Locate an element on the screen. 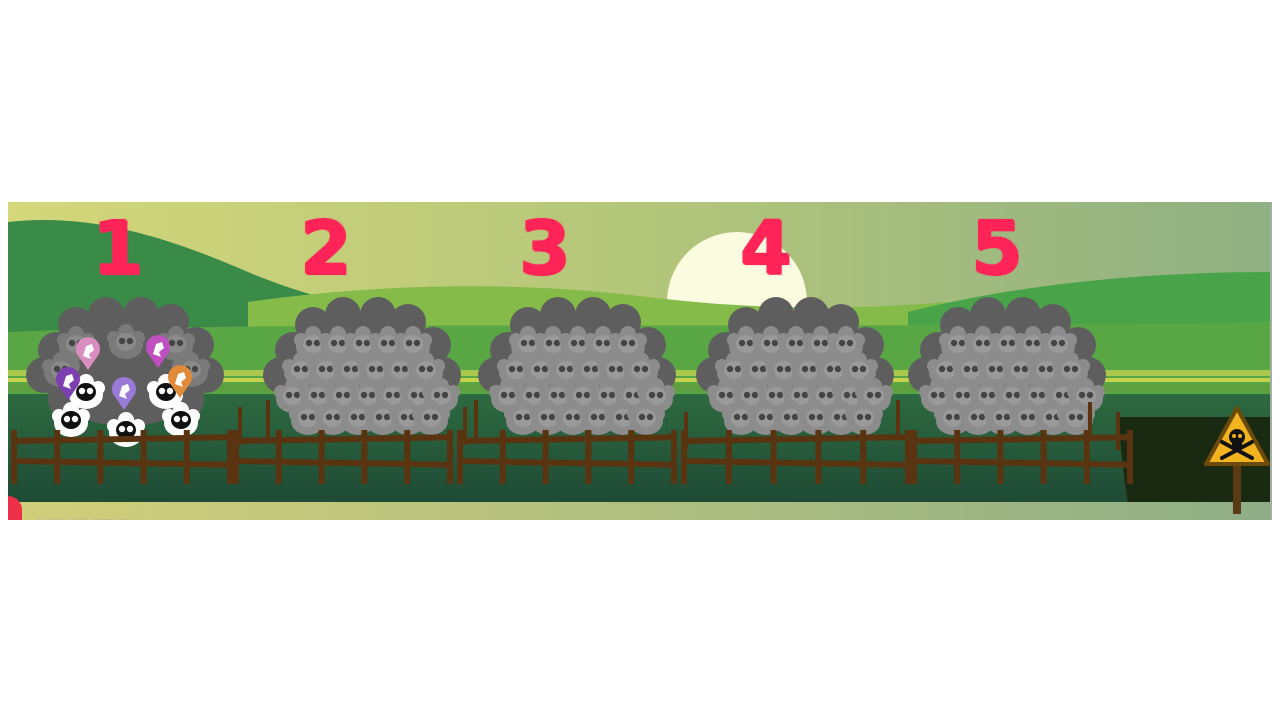 This screenshot has width=1280, height=720. pen-number-3: 3 is located at coordinates (545, 249).